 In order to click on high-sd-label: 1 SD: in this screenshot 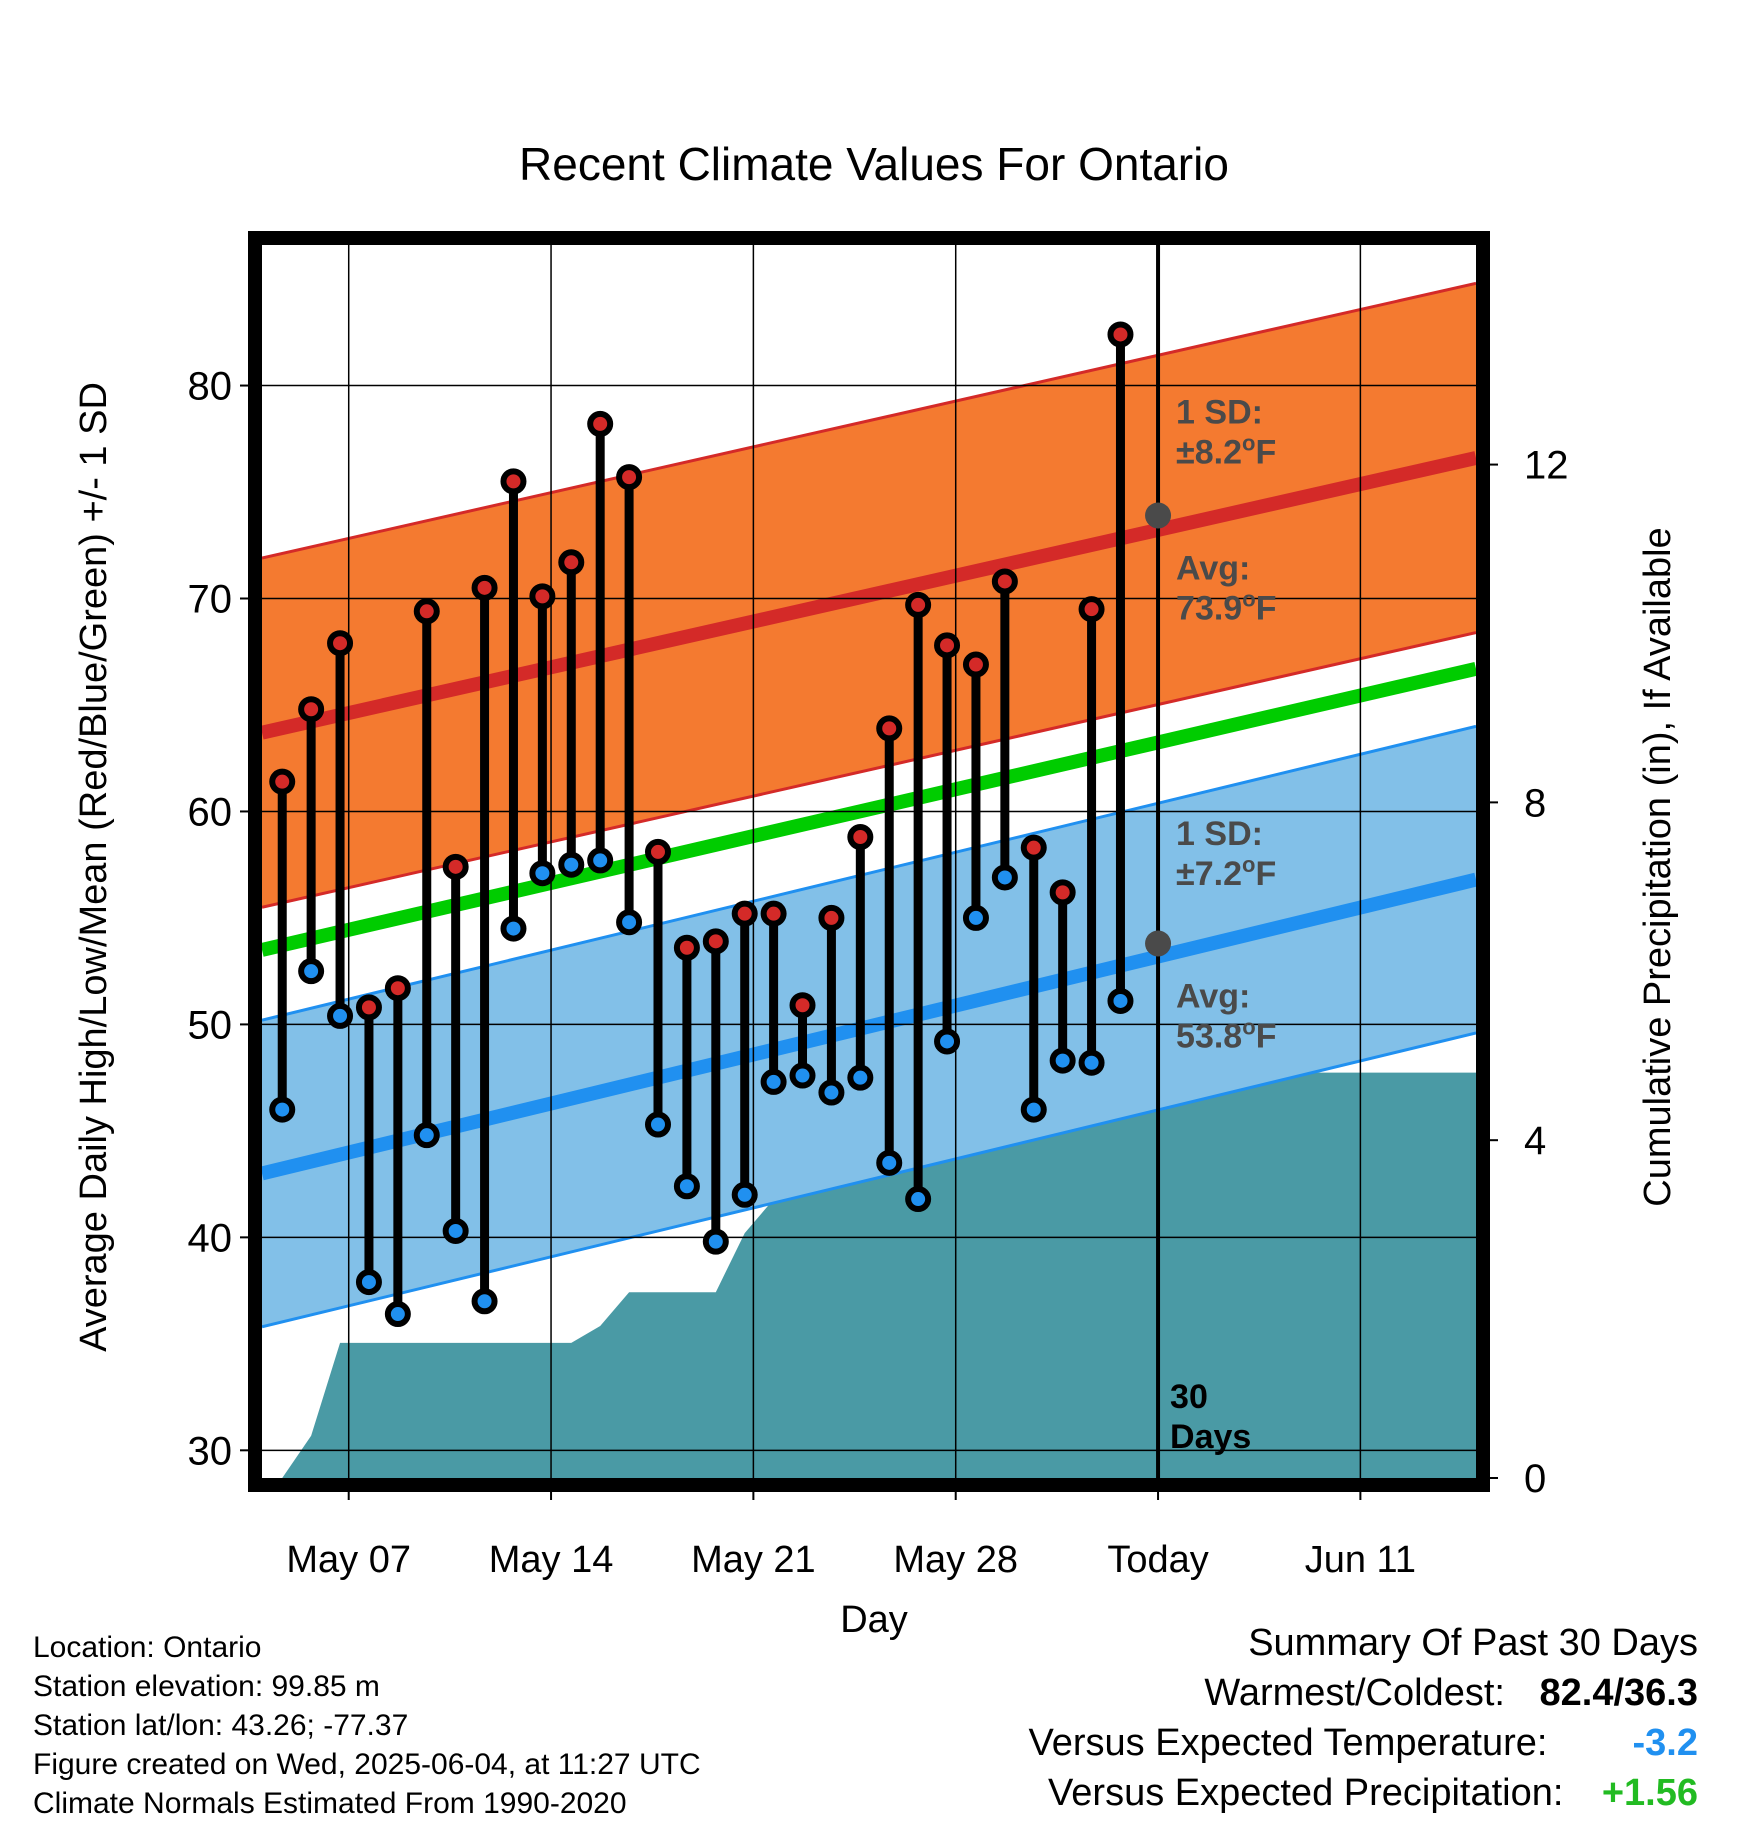, I will do `click(1219, 413)`.